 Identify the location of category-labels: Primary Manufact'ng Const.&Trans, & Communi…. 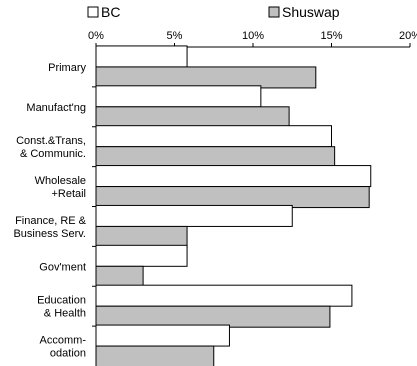
(49, 211).